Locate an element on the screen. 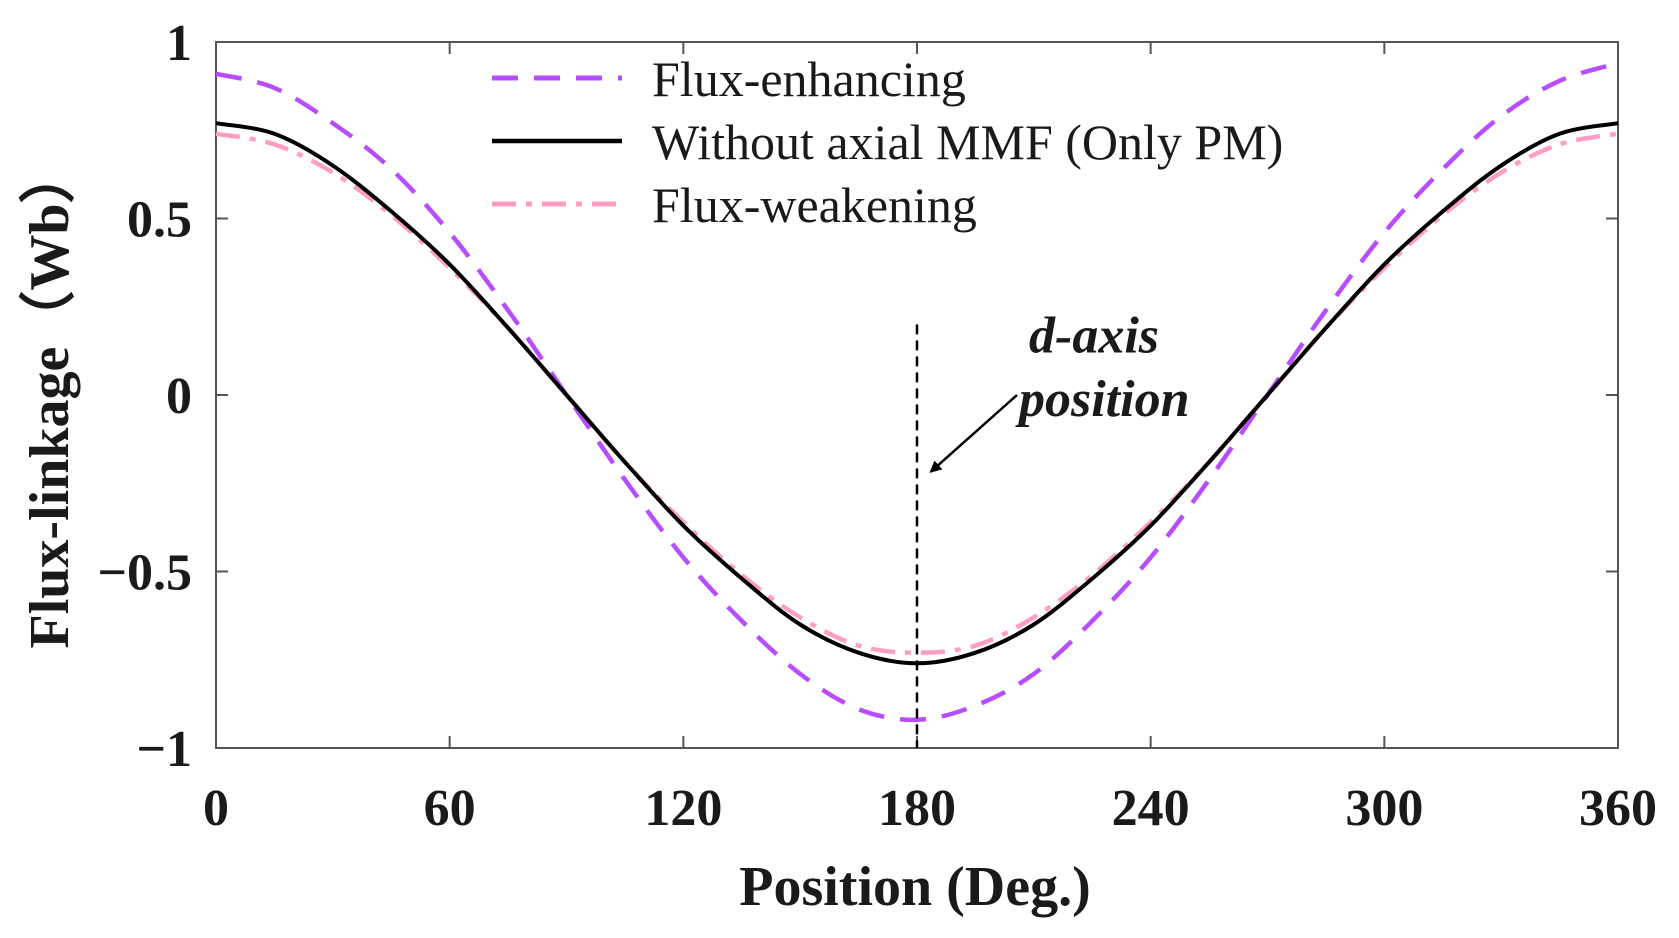 Image resolution: width=1679 pixels, height=938 pixels. y-tick-label: 0.5 is located at coordinates (159, 220).